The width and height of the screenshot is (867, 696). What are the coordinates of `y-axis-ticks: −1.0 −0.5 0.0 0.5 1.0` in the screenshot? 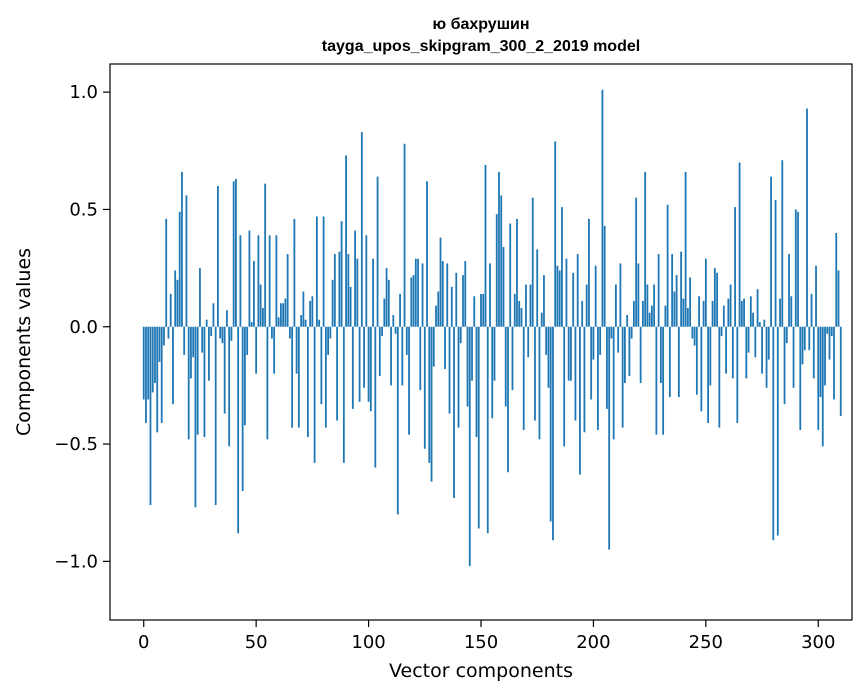 It's located at (82, 327).